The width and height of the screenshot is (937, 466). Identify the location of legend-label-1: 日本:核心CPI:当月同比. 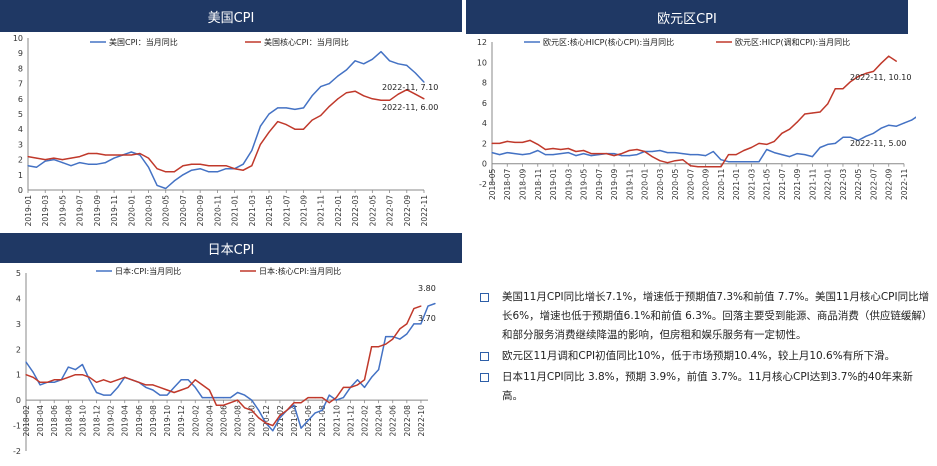
(300, 271).